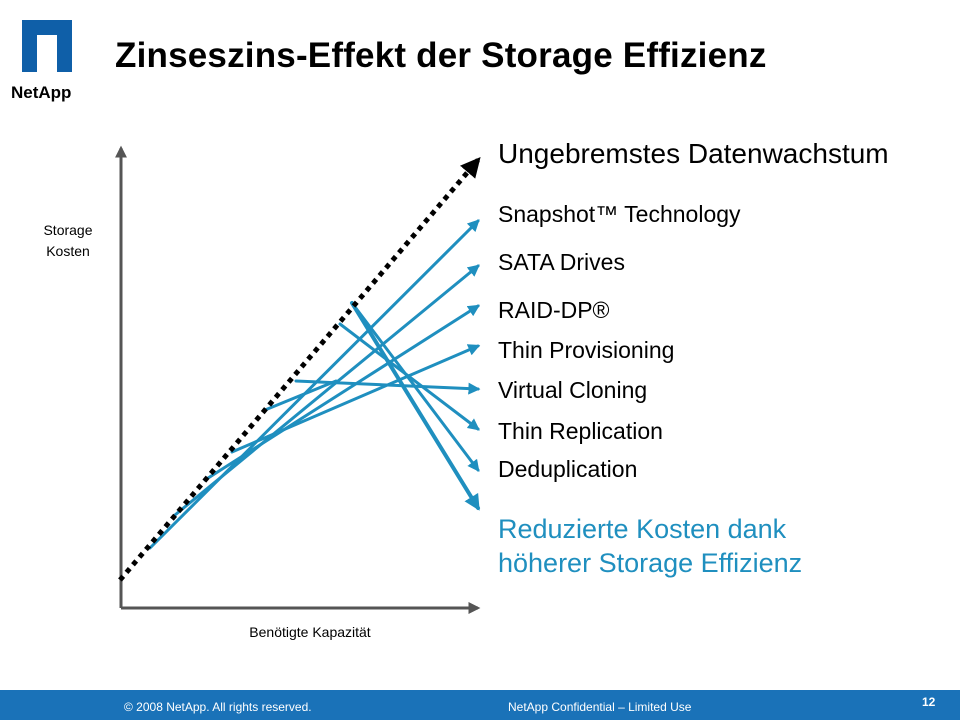 The width and height of the screenshot is (960, 720). I want to click on page-title: Zinseszins-Effekt der Storage Effizienz, so click(441, 55).